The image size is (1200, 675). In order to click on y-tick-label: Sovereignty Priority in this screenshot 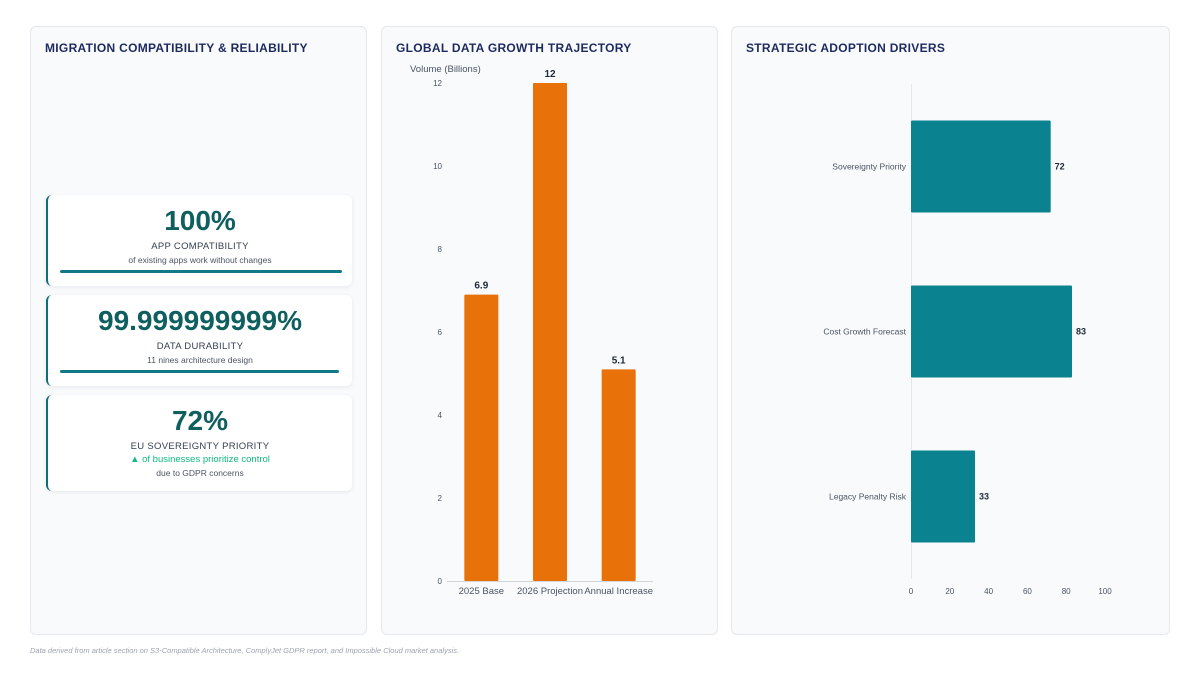, I will do `click(869, 167)`.